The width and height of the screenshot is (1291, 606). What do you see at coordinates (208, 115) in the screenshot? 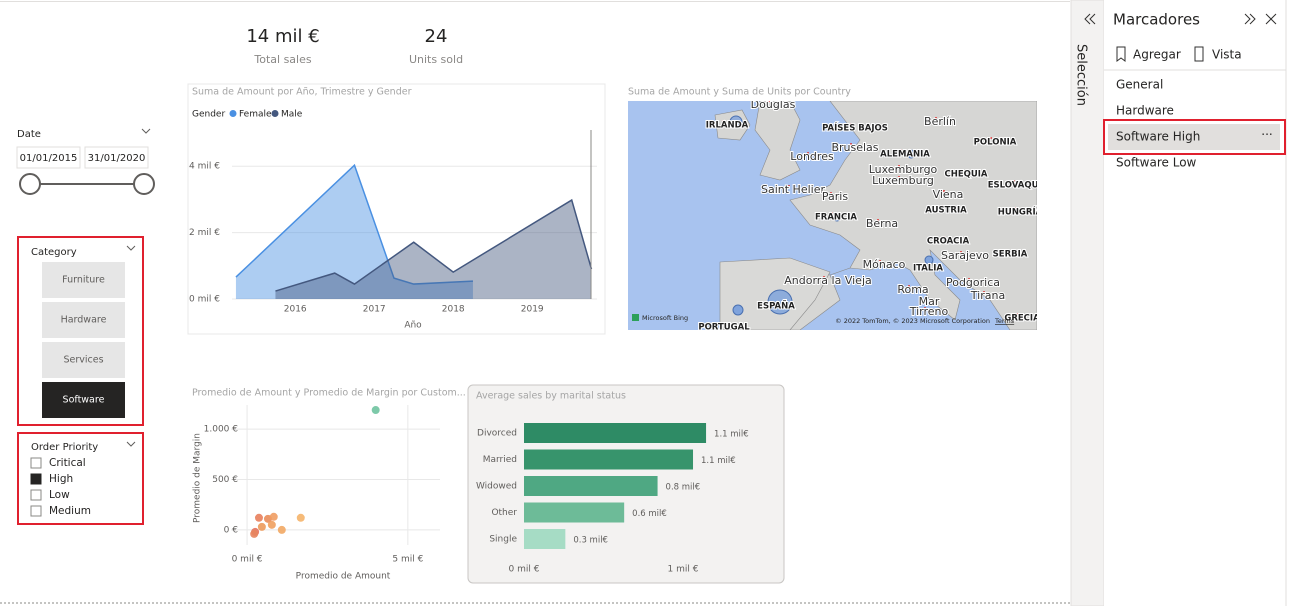
I see `legend-title: Gender` at bounding box center [208, 115].